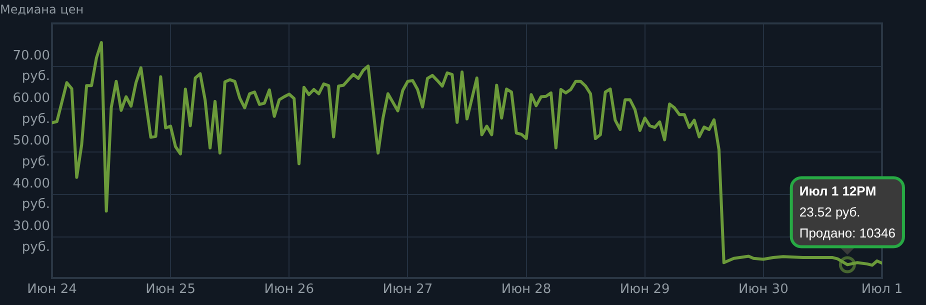 The image size is (926, 305). I want to click on y-tick-label: 30.00 руб., so click(31, 237).